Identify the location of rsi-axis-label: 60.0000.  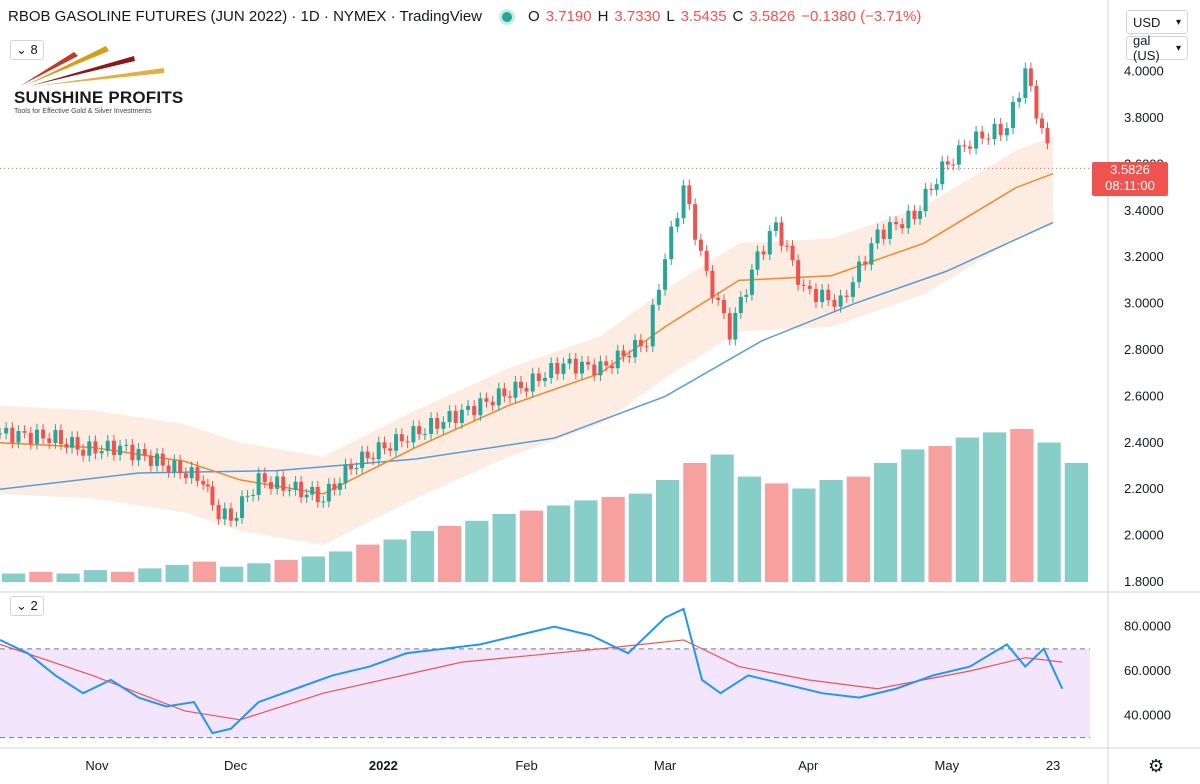
(1147, 670).